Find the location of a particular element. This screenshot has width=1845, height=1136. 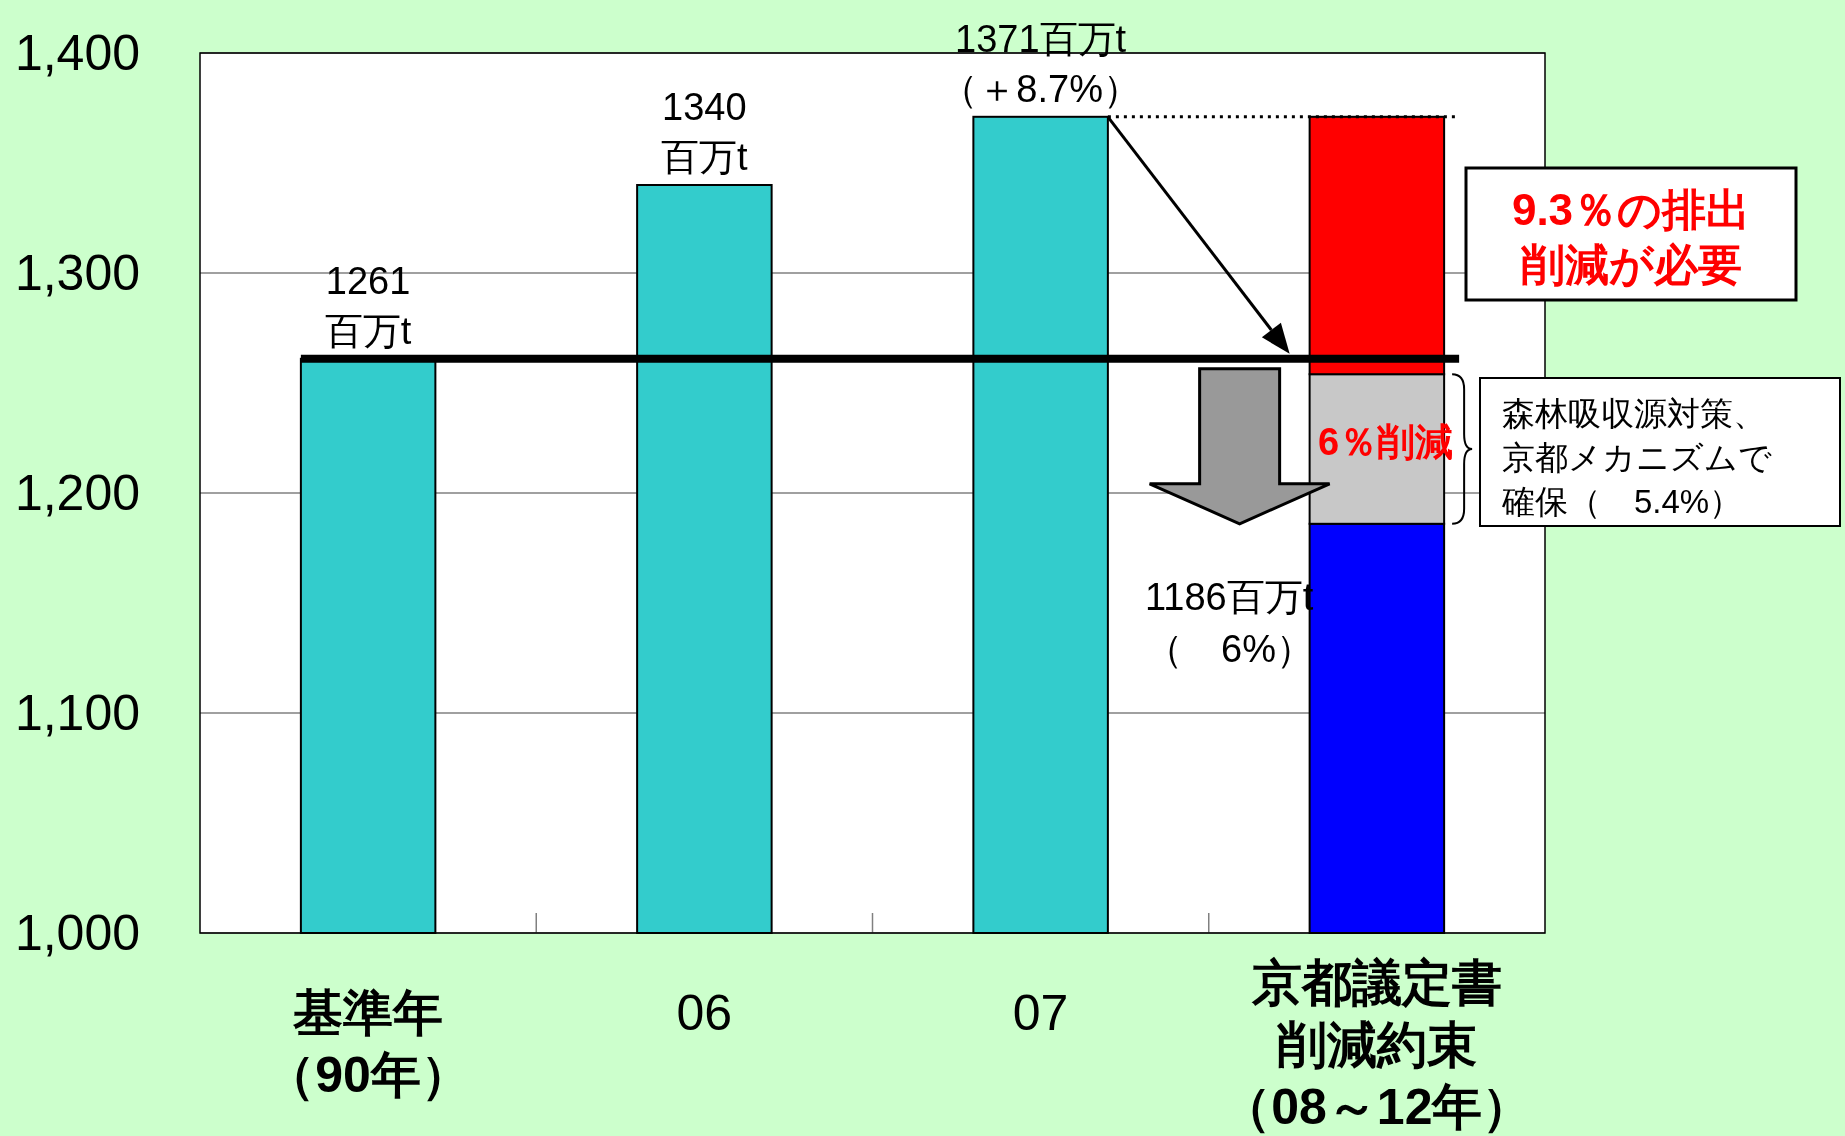

data-label: 1261 百万t is located at coordinates (368, 305).